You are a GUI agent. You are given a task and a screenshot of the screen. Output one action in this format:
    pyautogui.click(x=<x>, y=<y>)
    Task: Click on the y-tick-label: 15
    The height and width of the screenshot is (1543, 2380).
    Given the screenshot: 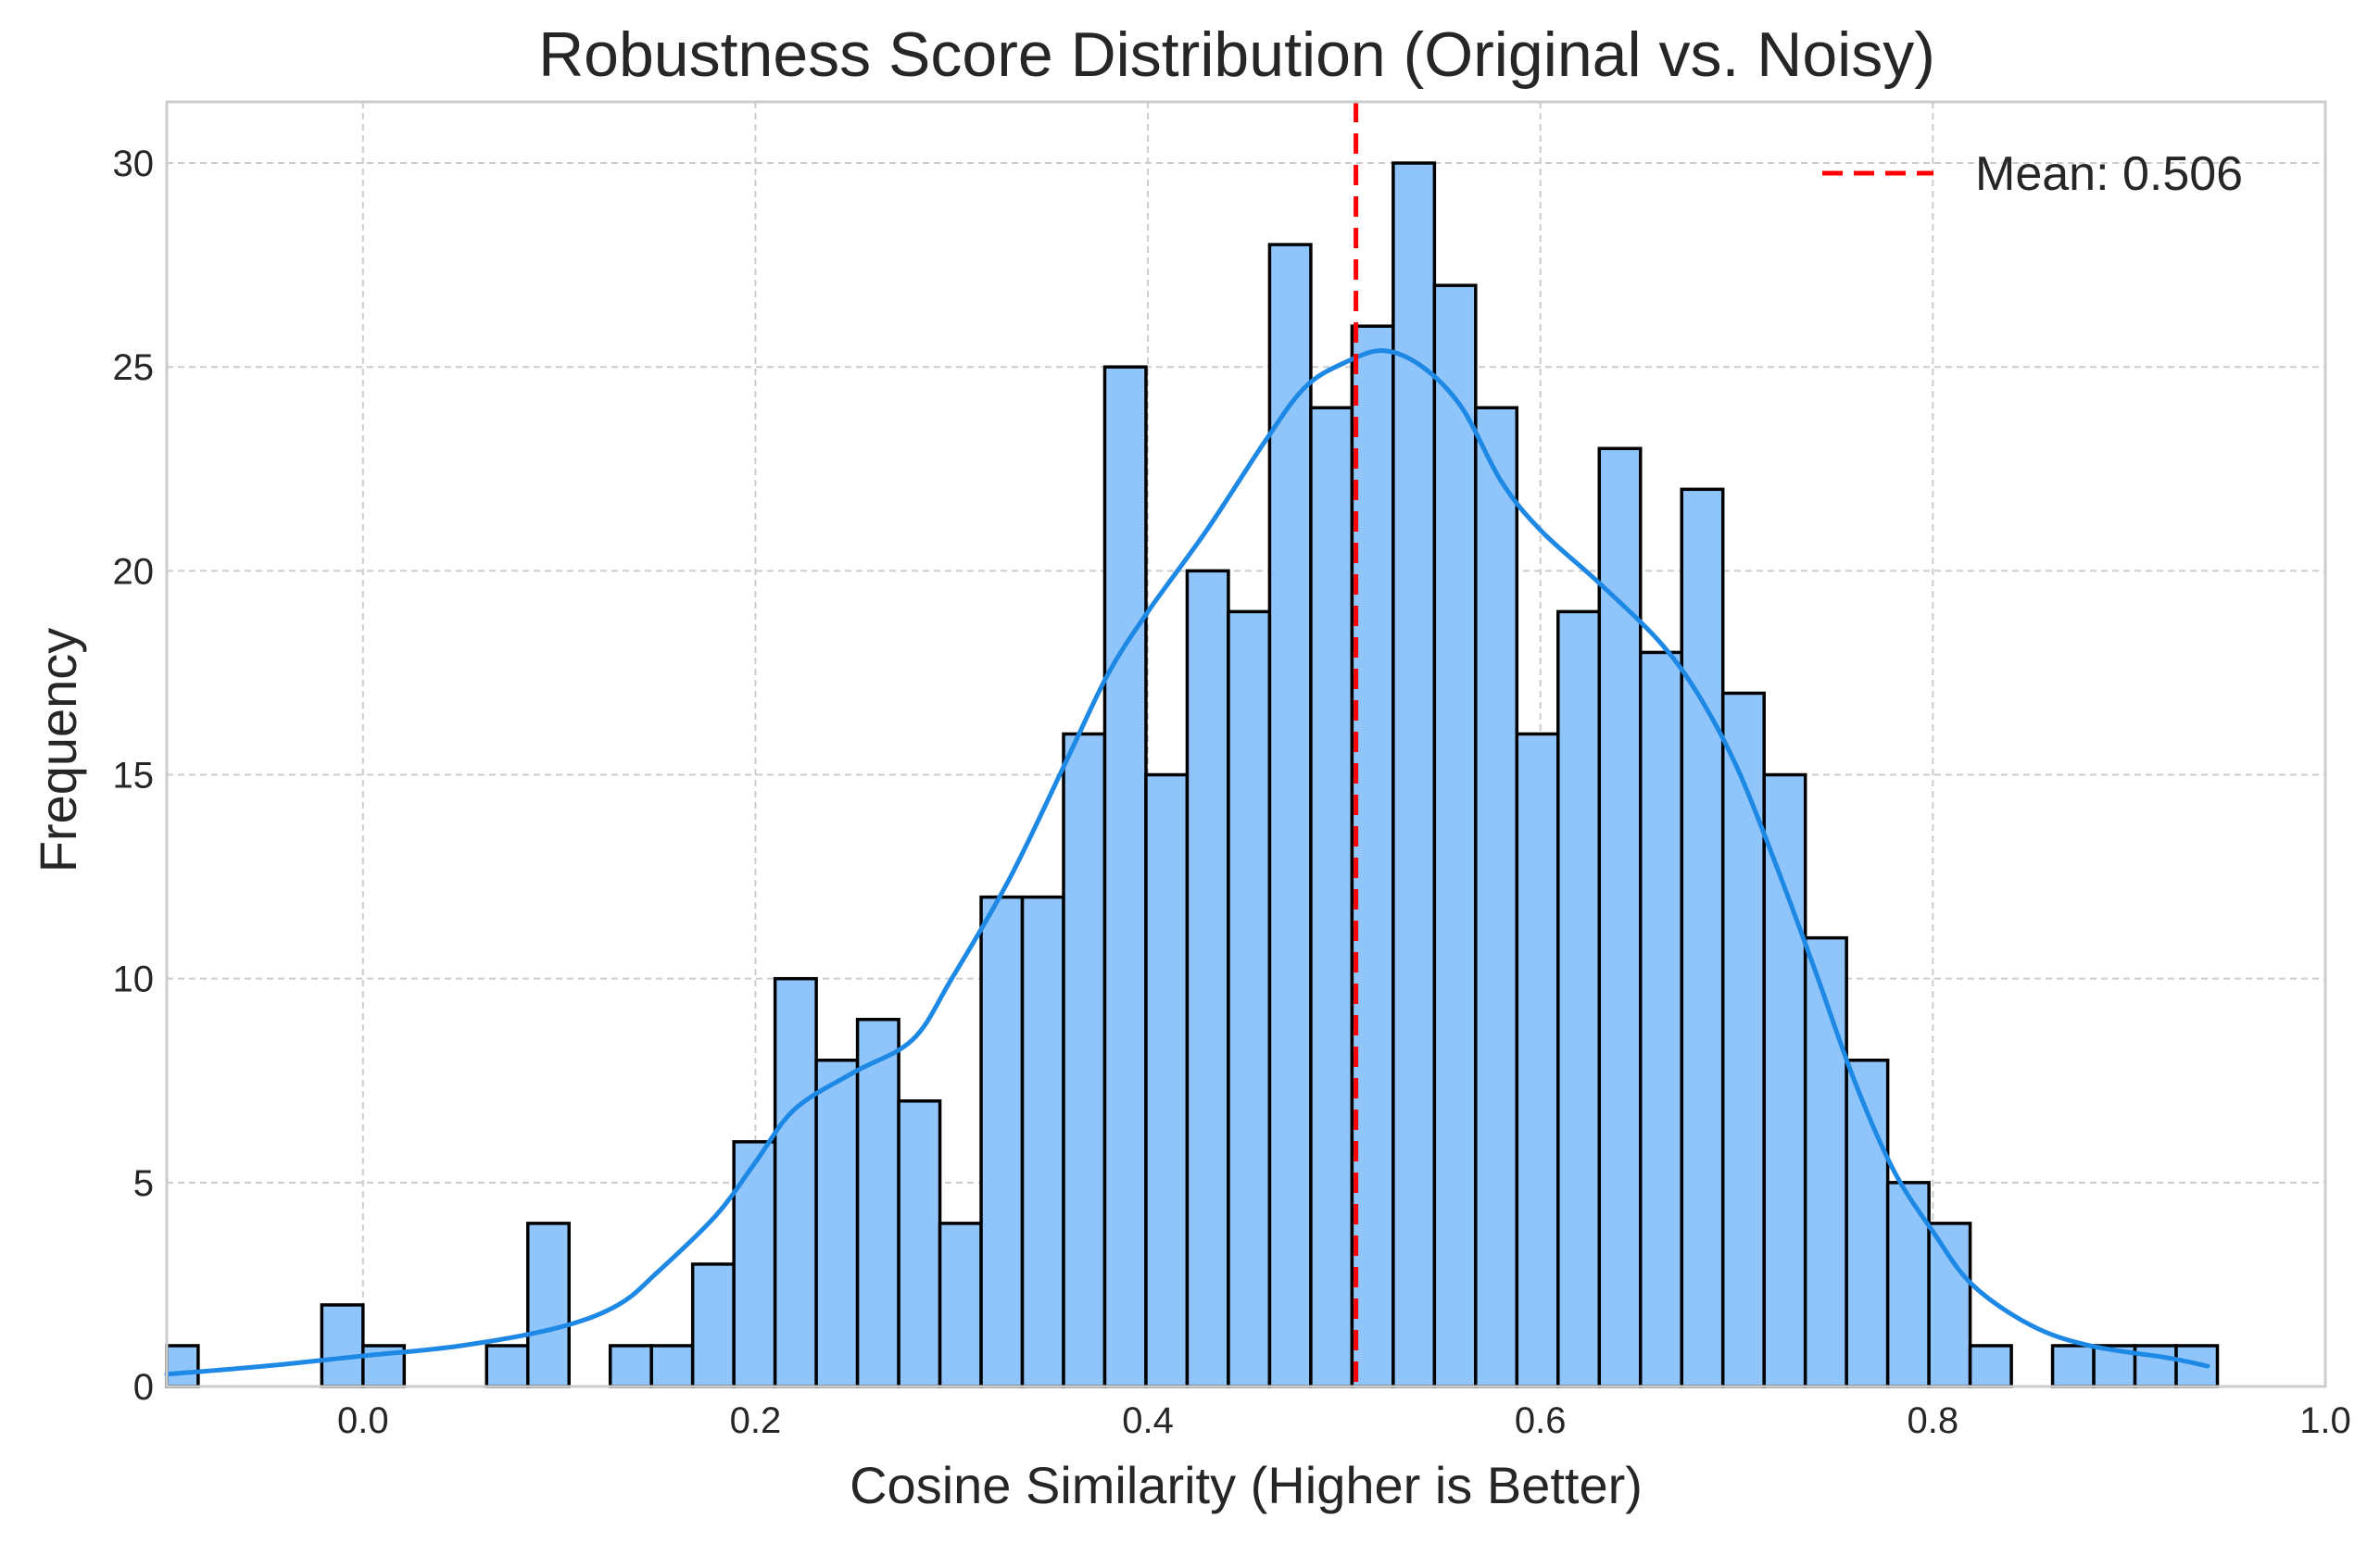 What is the action you would take?
    pyautogui.click(x=134, y=776)
    